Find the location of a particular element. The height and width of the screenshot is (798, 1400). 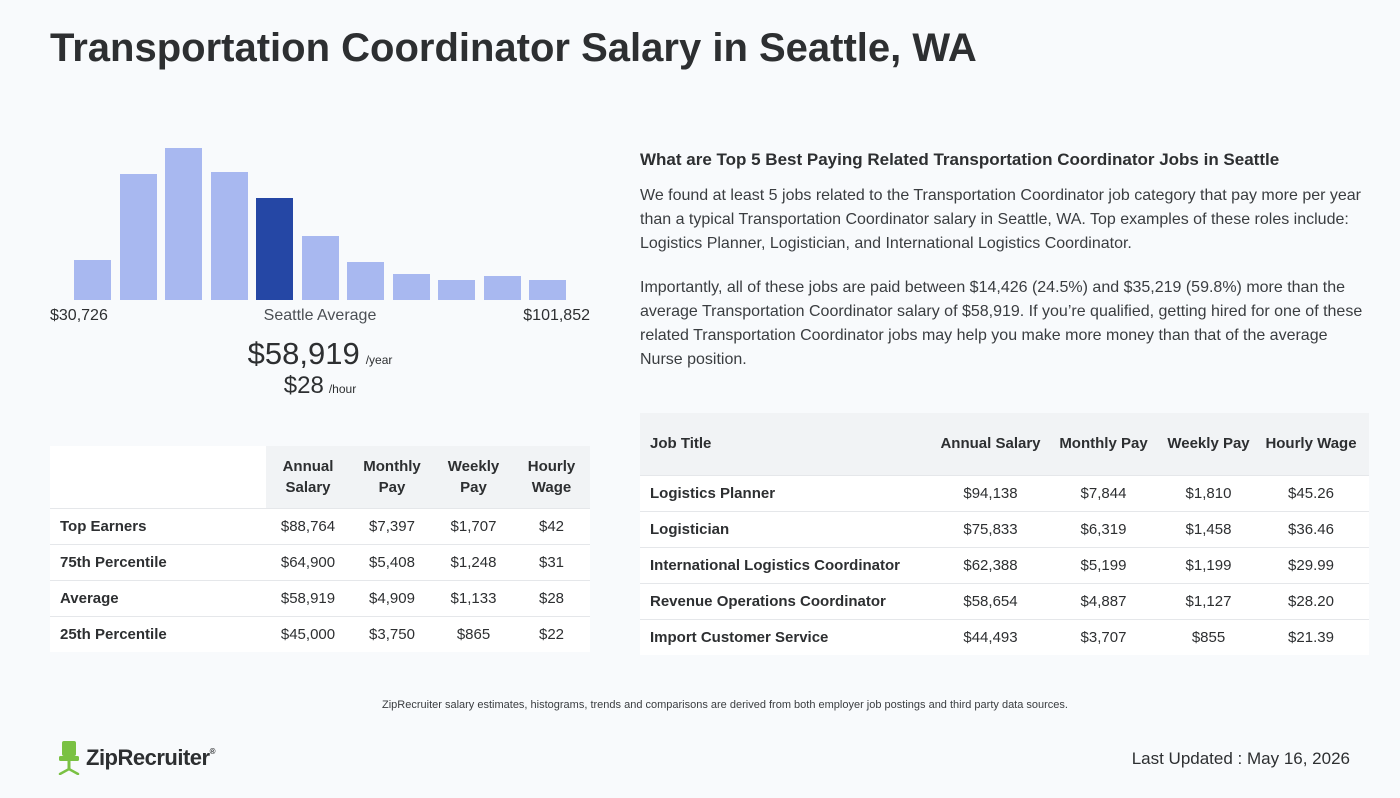

hourly-wage-cell: $21.39 is located at coordinates (1311, 636).